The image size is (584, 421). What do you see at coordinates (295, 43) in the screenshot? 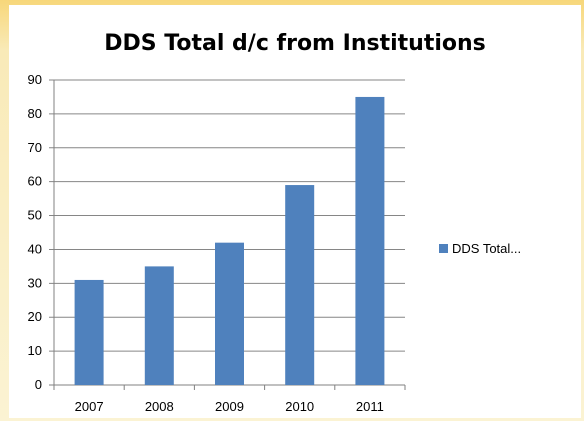
I see `chart-title: DDS Total d/c from Institutions` at bounding box center [295, 43].